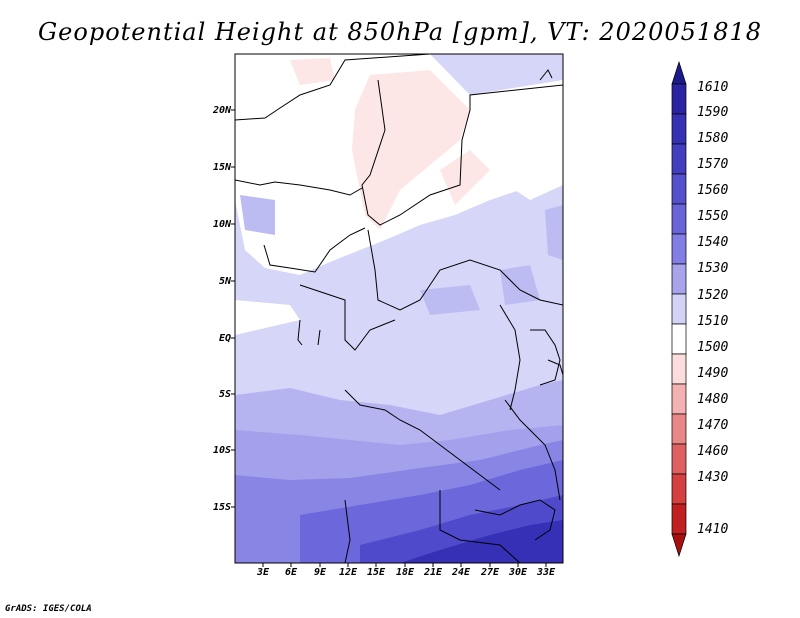 This screenshot has height=618, width=800. What do you see at coordinates (546, 572) in the screenshot?
I see `lon-label: 33E` at bounding box center [546, 572].